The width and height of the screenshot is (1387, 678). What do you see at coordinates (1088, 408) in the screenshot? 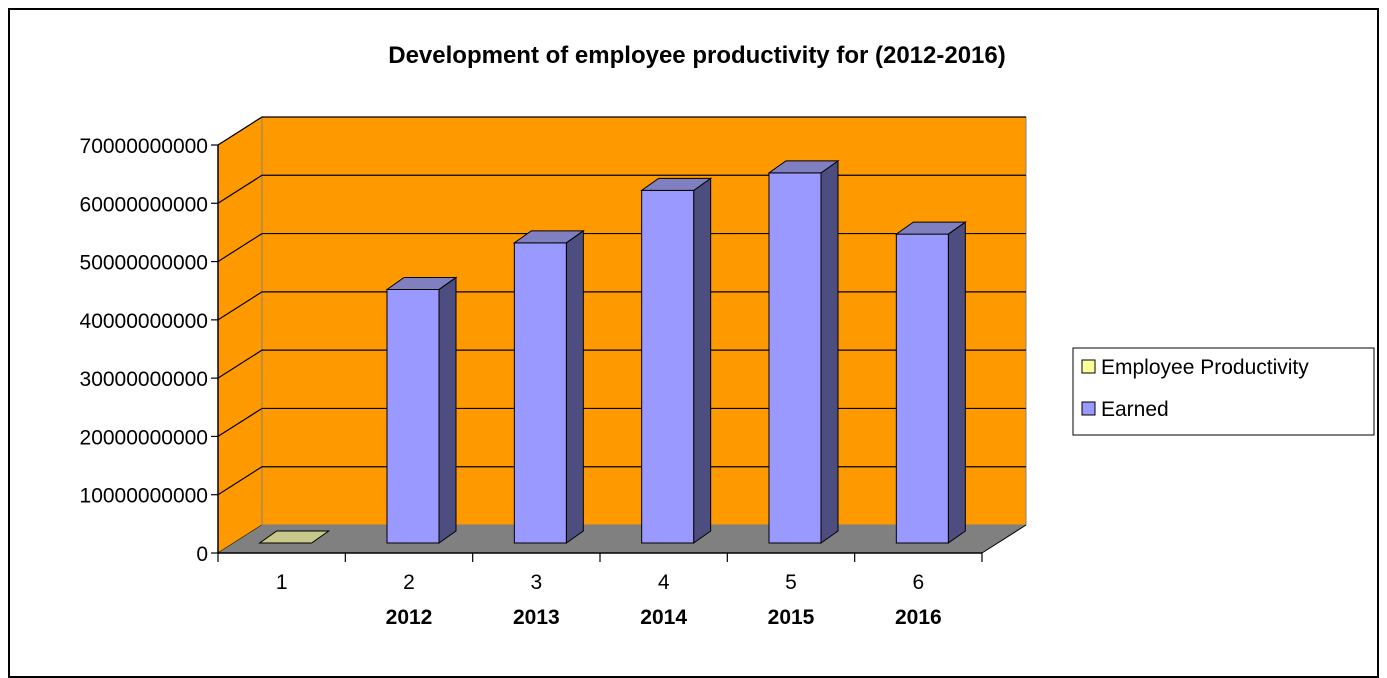
I see `legend-swatch-earned` at bounding box center [1088, 408].